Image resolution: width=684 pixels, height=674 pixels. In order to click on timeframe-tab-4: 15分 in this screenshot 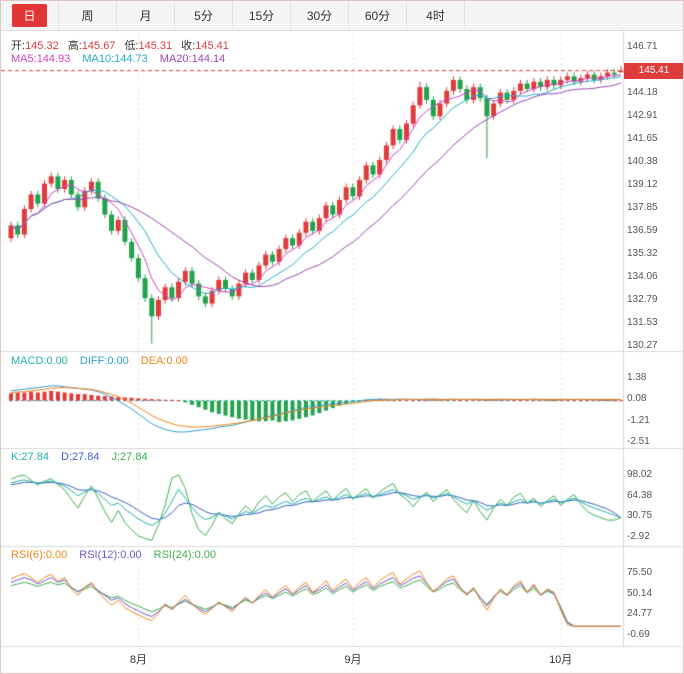, I will do `click(262, 15)`.